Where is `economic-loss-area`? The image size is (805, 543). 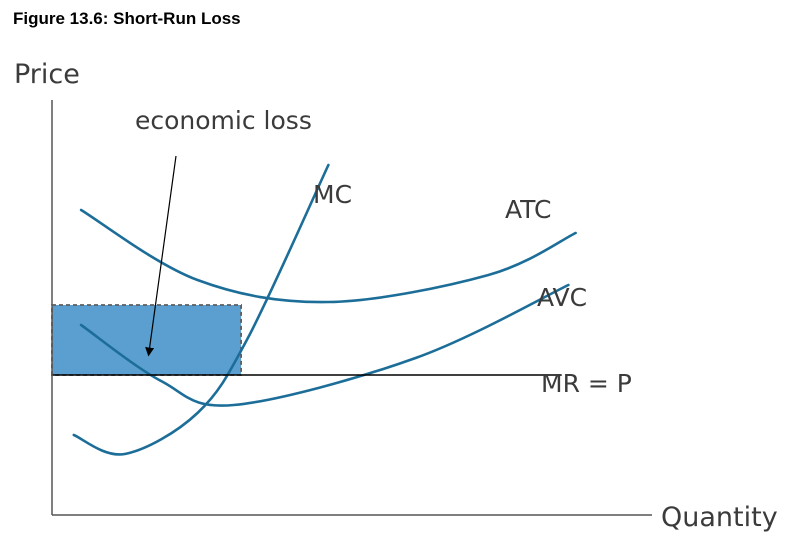 economic-loss-area is located at coordinates (146, 340).